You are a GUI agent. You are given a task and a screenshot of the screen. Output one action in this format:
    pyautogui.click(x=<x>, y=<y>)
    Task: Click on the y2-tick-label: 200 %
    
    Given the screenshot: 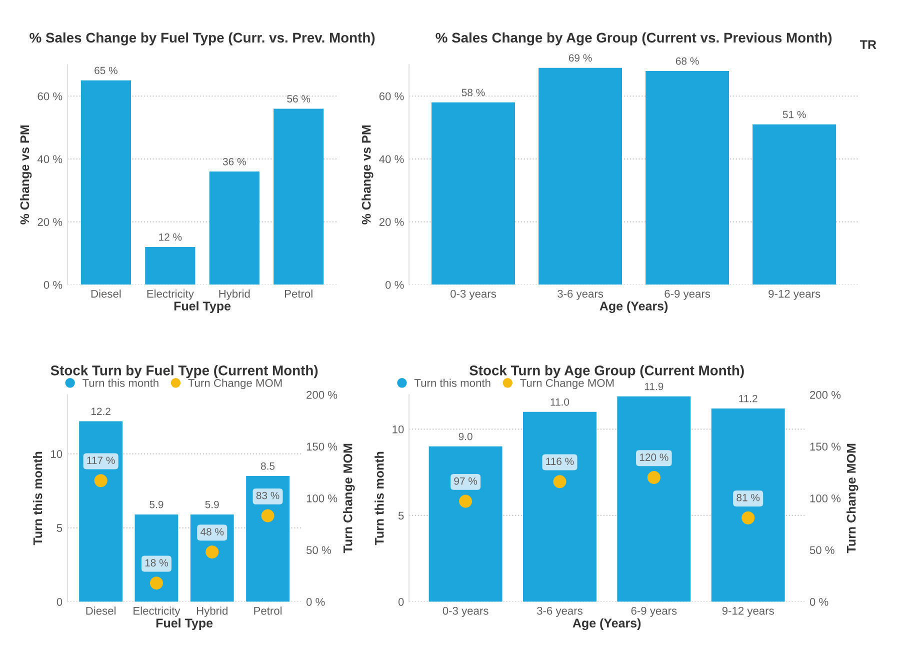 What is the action you would take?
    pyautogui.click(x=322, y=394)
    